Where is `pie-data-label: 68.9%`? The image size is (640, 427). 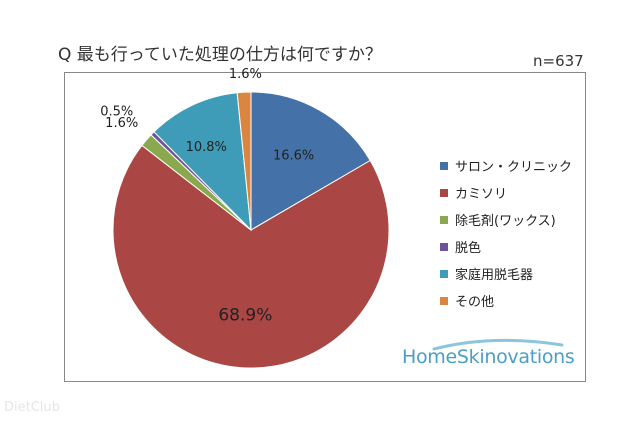 pie-data-label: 68.9% is located at coordinates (245, 315).